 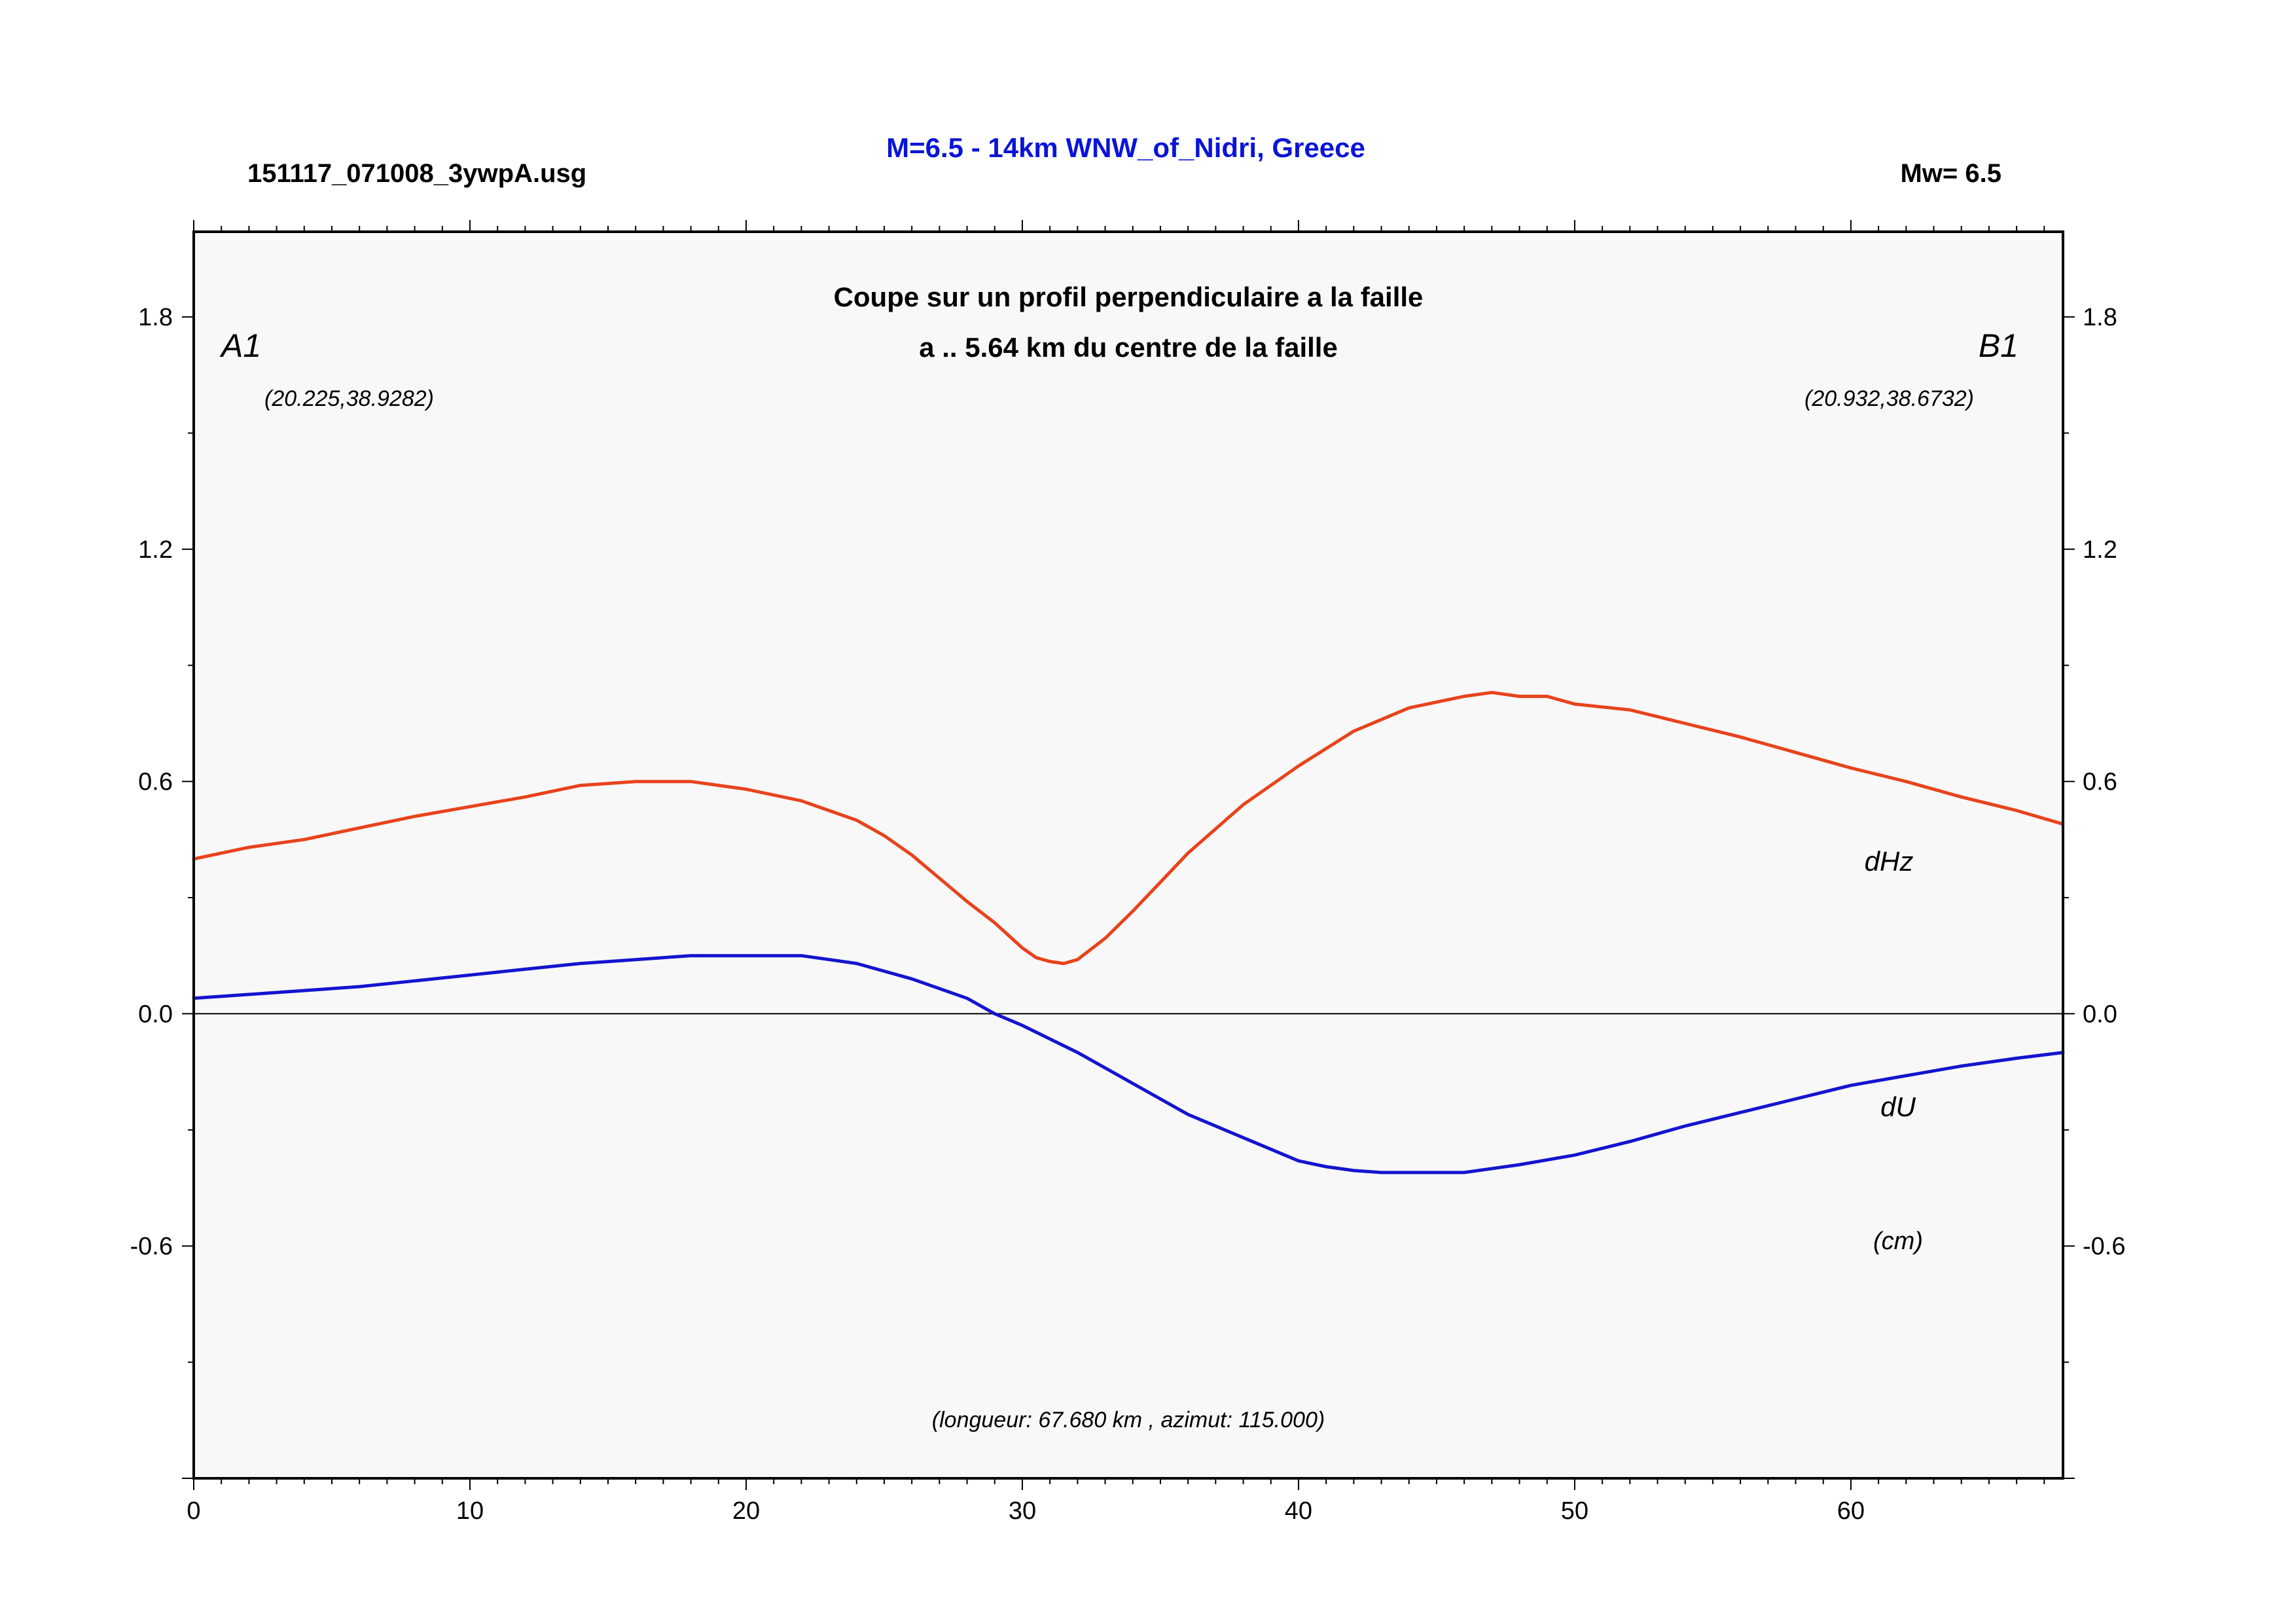 I want to click on y-tick-label-right: -0.6, so click(x=2104, y=1246).